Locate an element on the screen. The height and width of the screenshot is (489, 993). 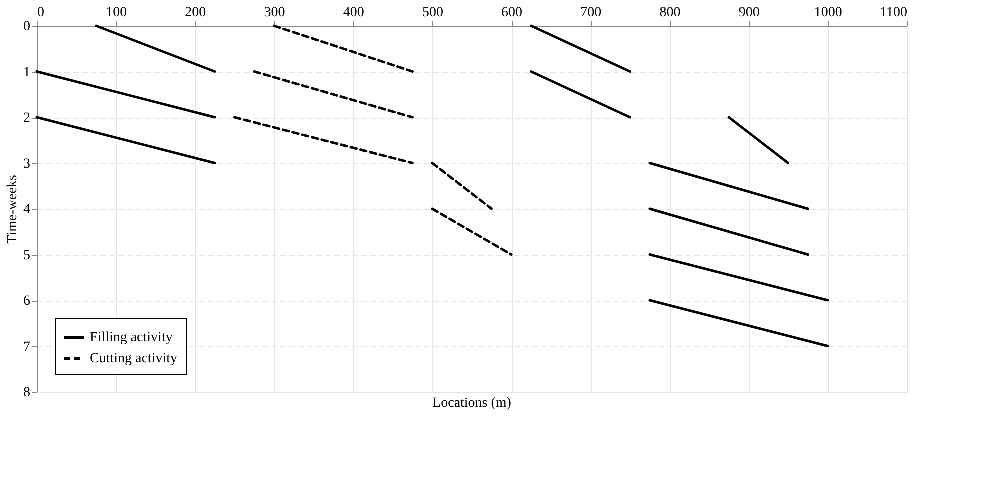
y-tick-label: 6 is located at coordinates (27, 301).